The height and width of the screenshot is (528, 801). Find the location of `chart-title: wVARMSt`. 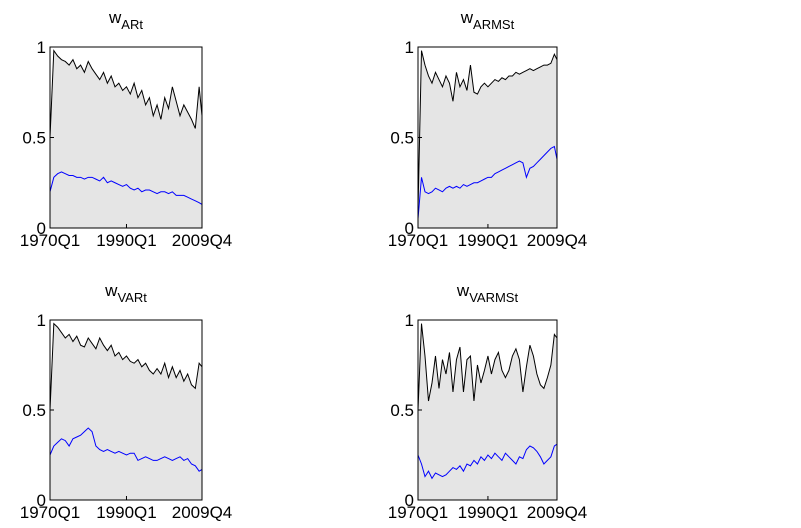

chart-title: wVARMSt is located at coordinates (487, 293).